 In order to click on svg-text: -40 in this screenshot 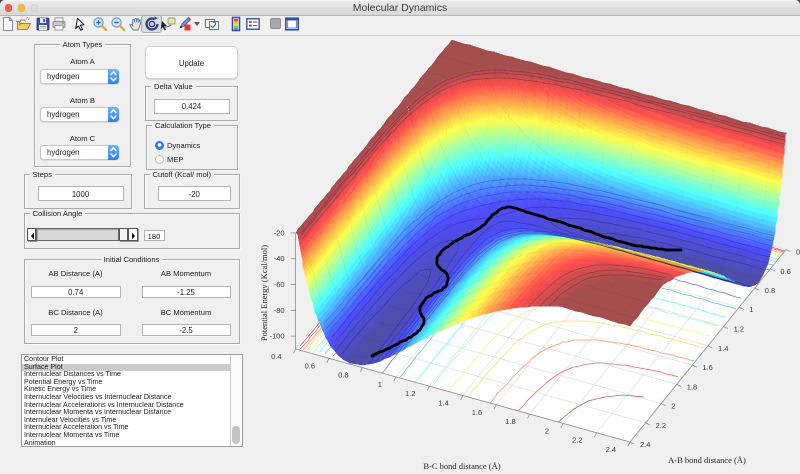, I will do `click(279, 258)`.